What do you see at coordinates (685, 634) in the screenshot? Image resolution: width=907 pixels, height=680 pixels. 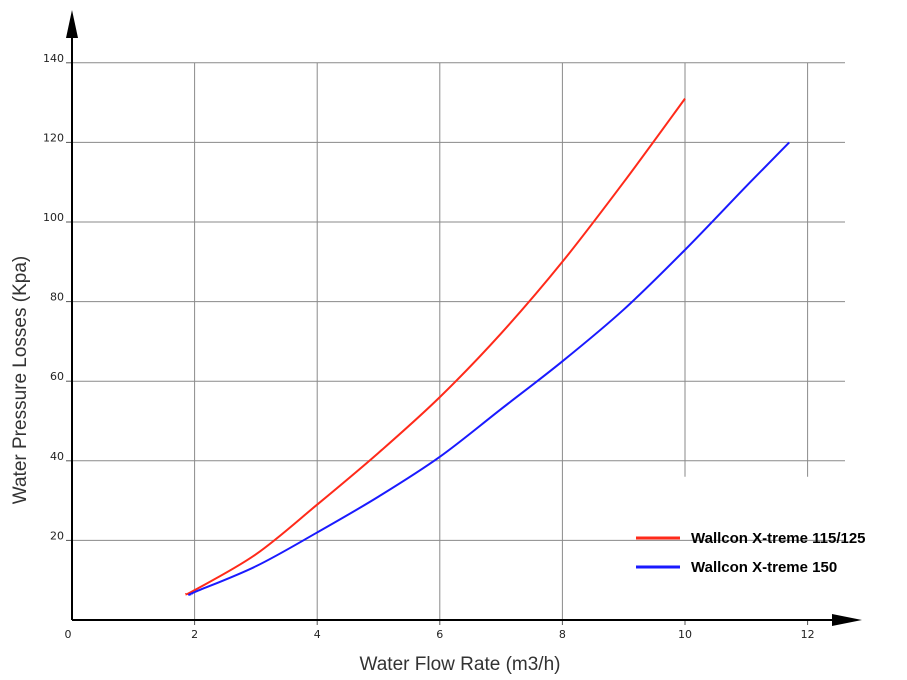 I see `x-tick-label: 10` at bounding box center [685, 634].